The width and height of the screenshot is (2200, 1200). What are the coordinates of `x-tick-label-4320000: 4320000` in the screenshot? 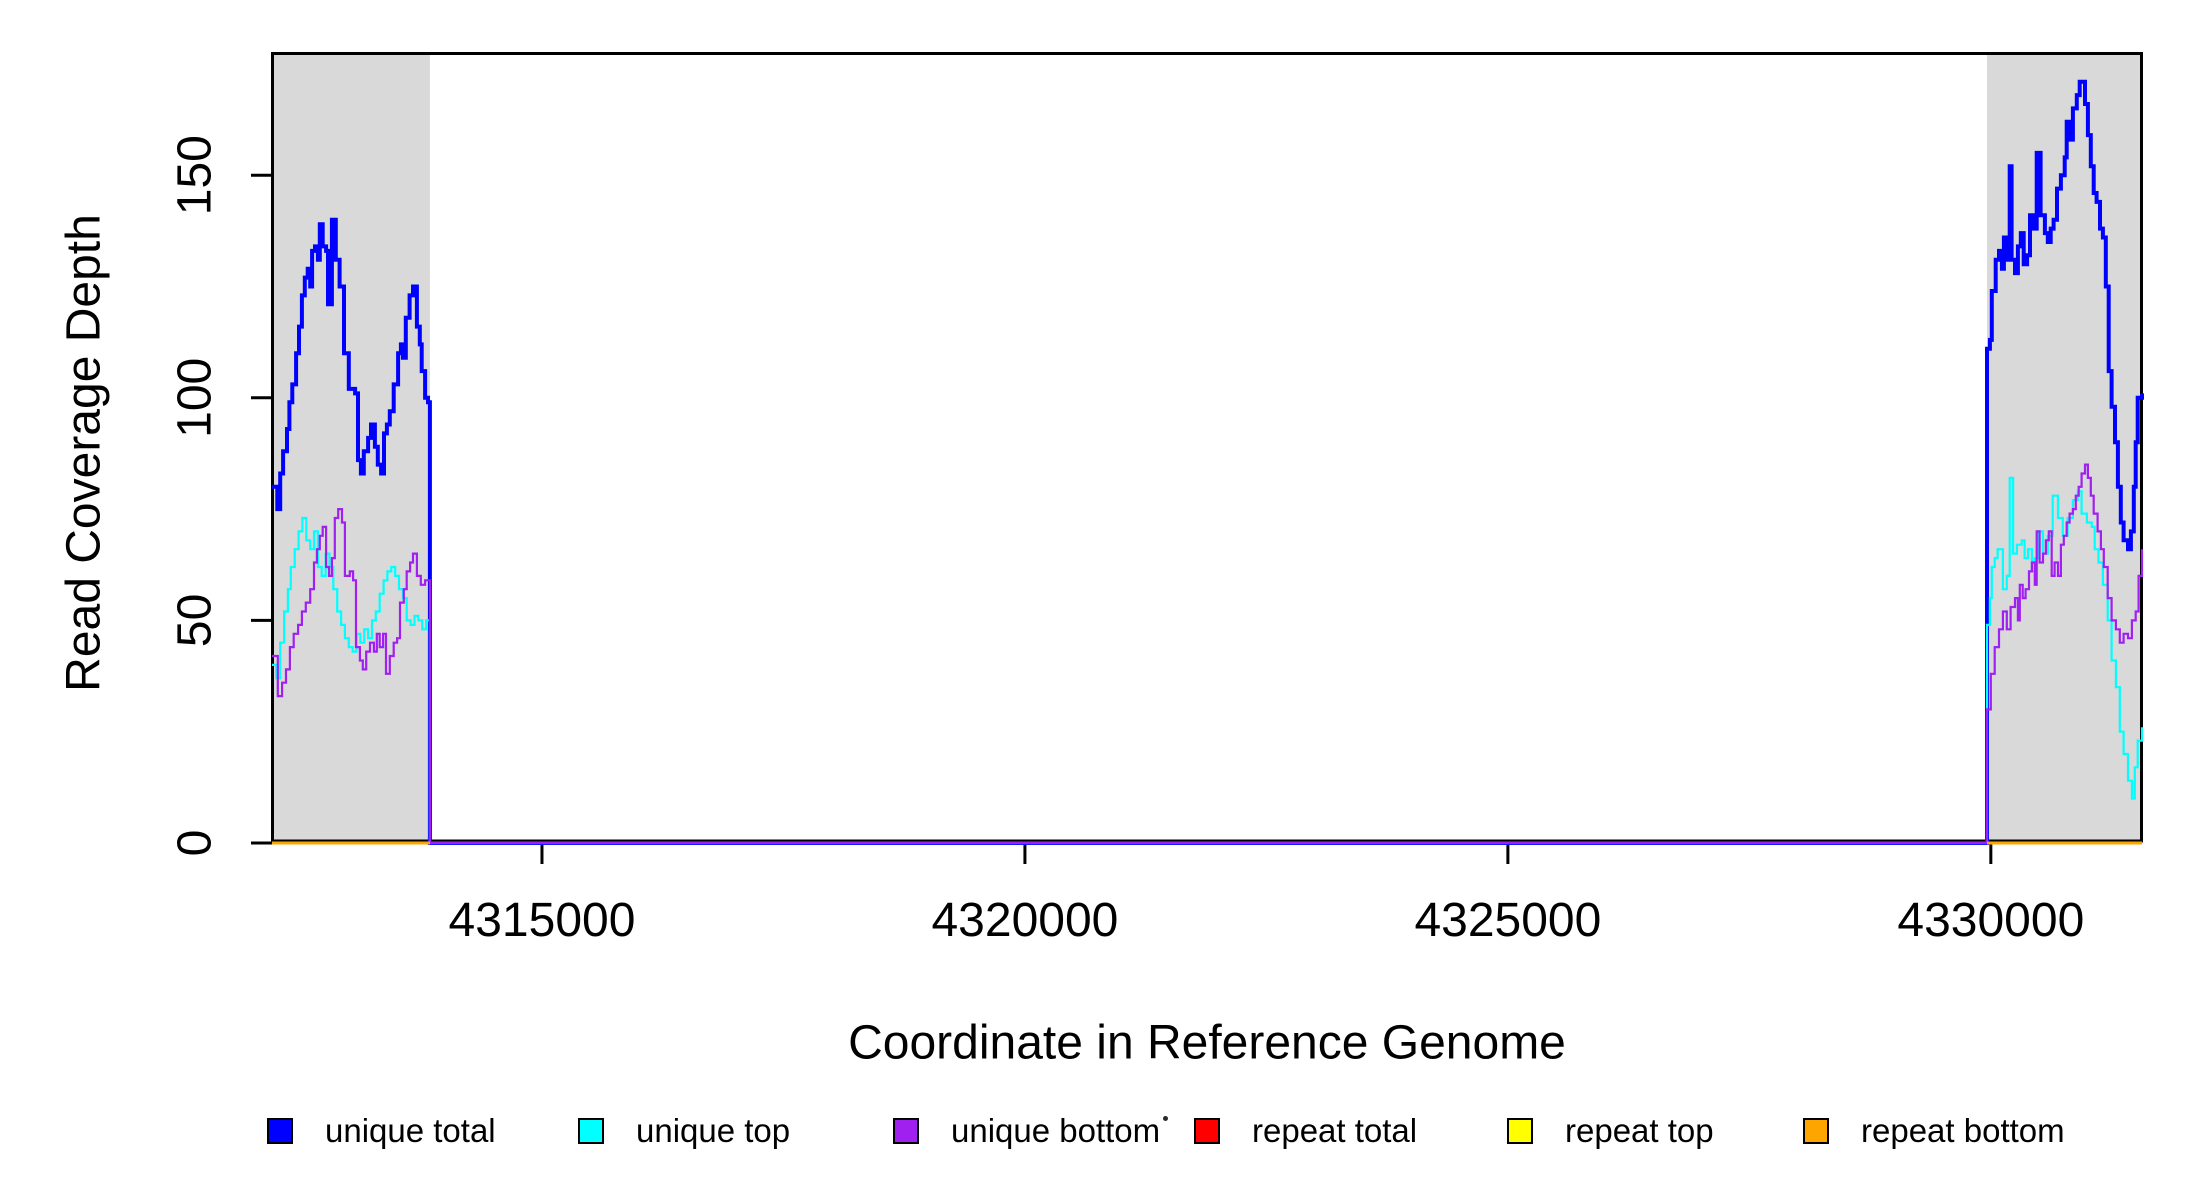 It's located at (1024, 920).